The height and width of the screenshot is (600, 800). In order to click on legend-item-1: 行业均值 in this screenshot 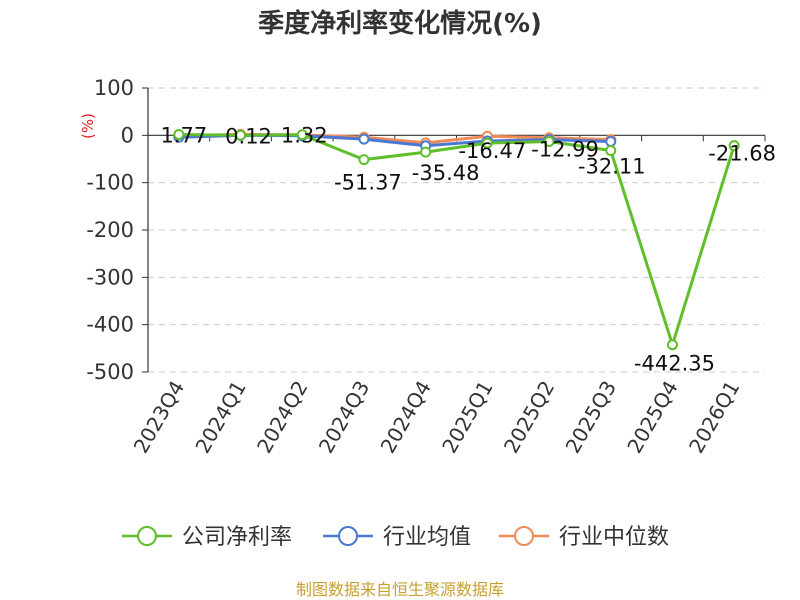, I will do `click(397, 537)`.